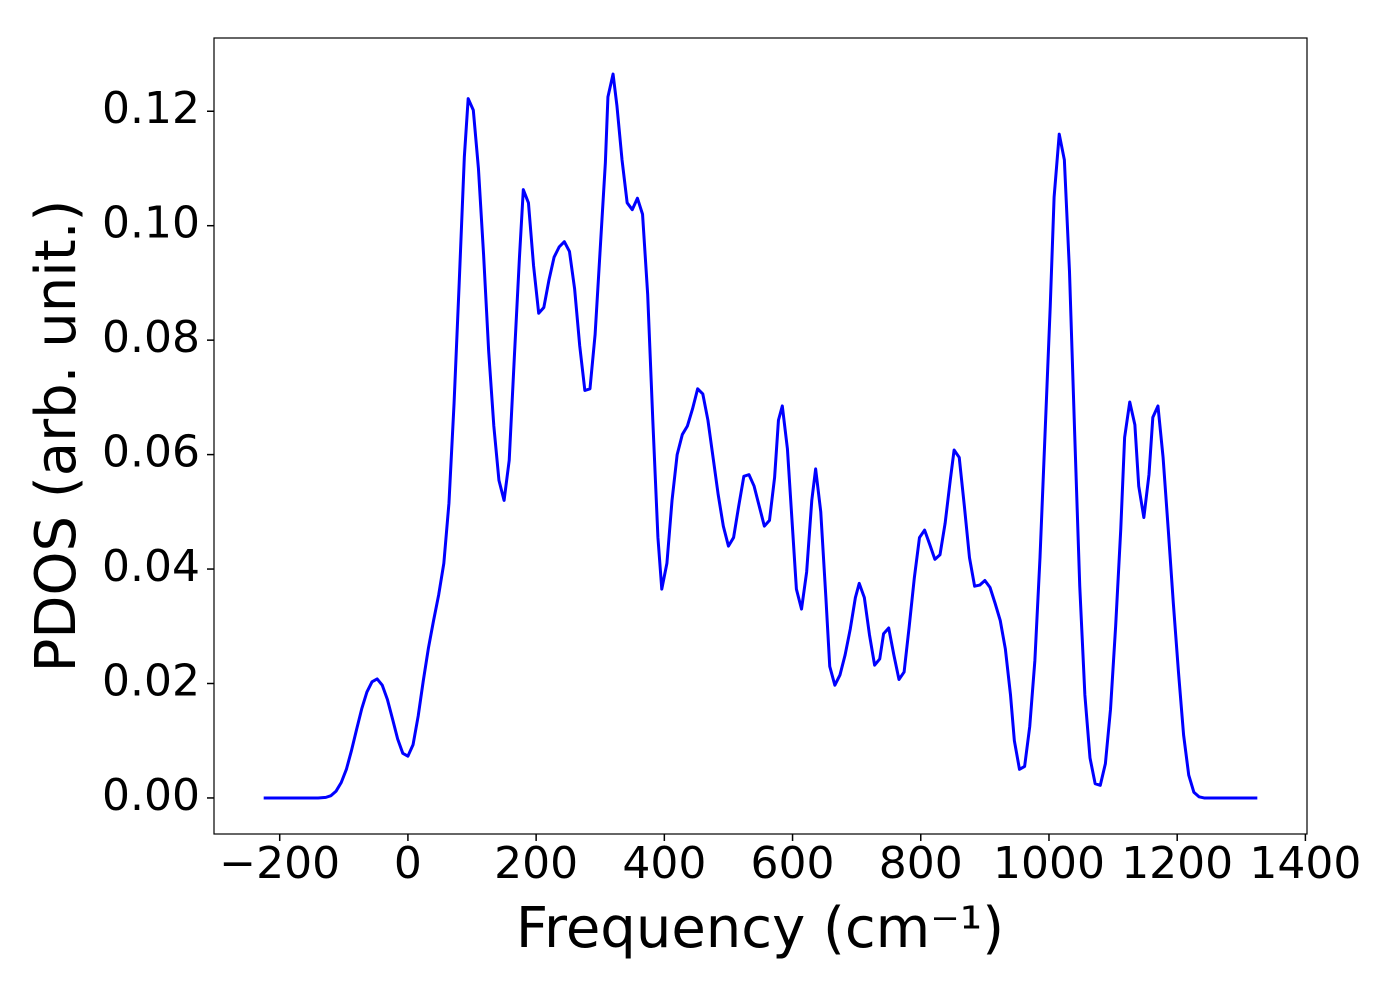 The image size is (1400, 1000). Describe the element at coordinates (279, 863) in the screenshot. I see `x-tick-label: −200` at that location.